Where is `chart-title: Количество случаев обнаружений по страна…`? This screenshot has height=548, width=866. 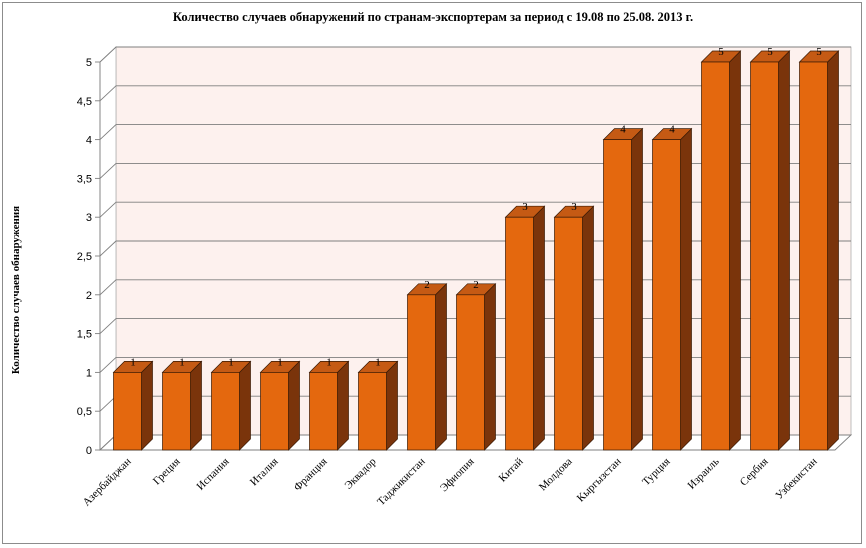 chart-title: Количество случаев обнаружений по страна… is located at coordinates (433, 17).